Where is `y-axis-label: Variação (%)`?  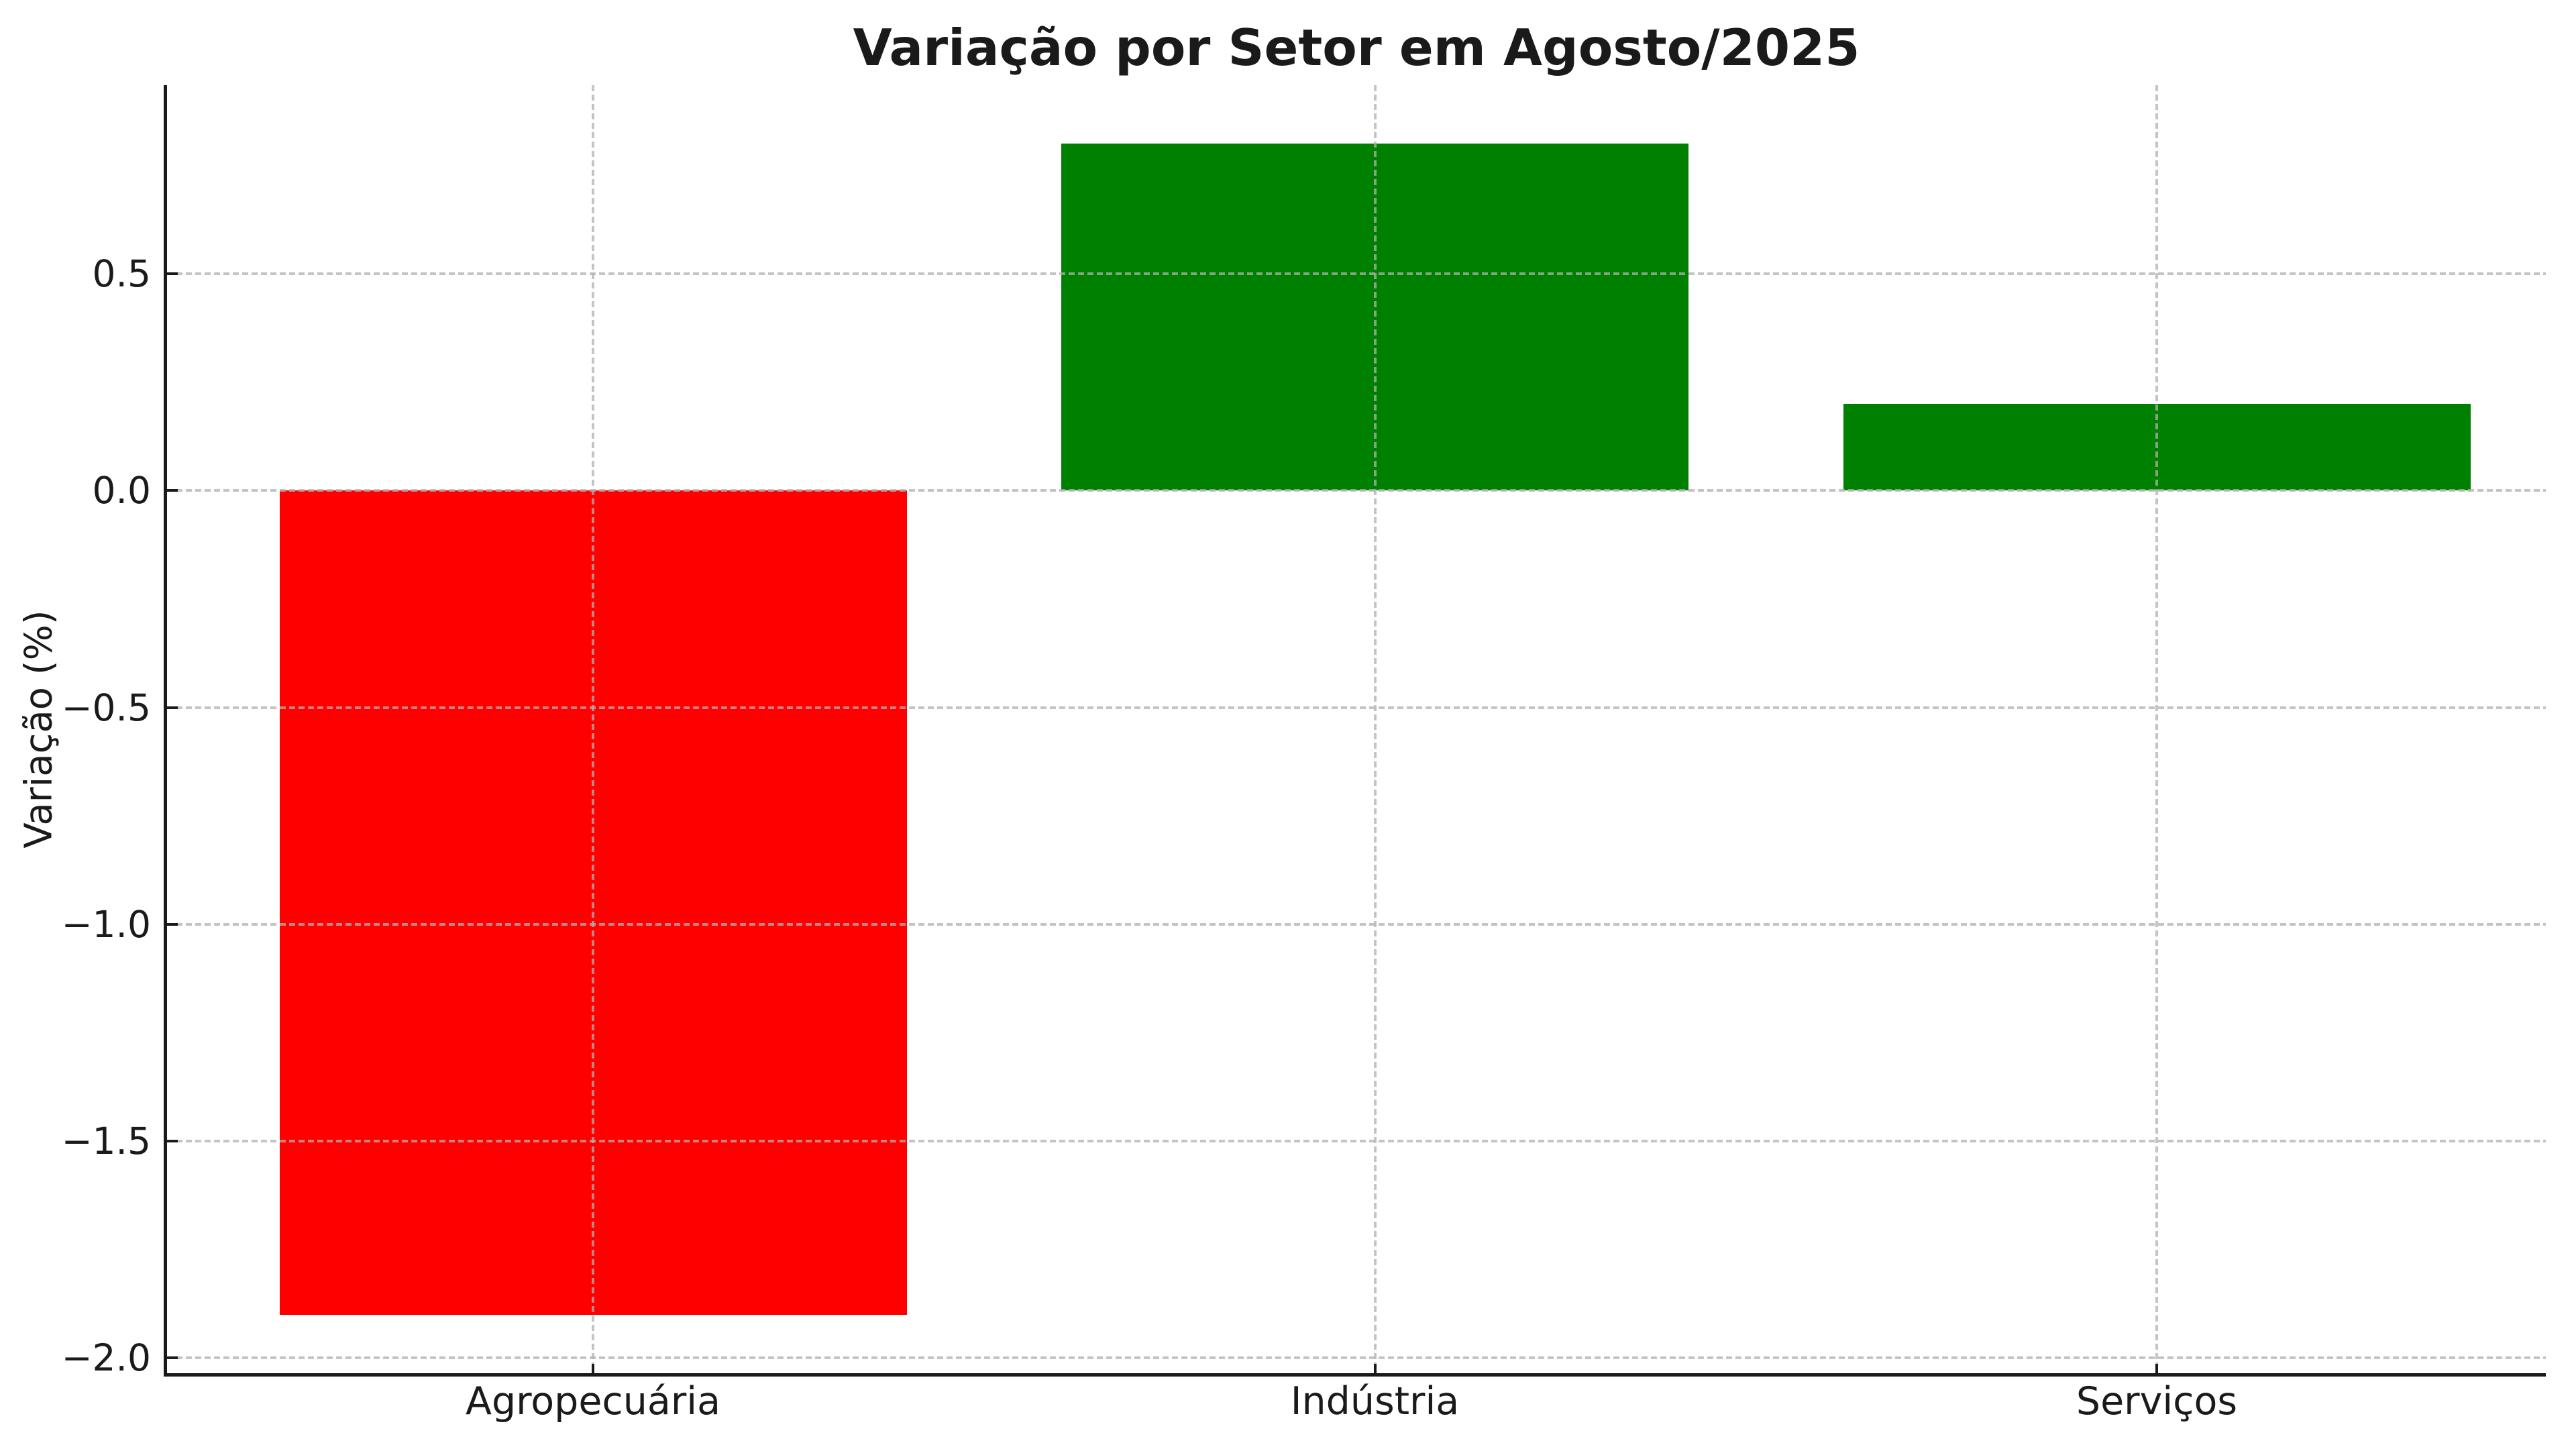
y-axis-label: Variação (%) is located at coordinates (39, 729).